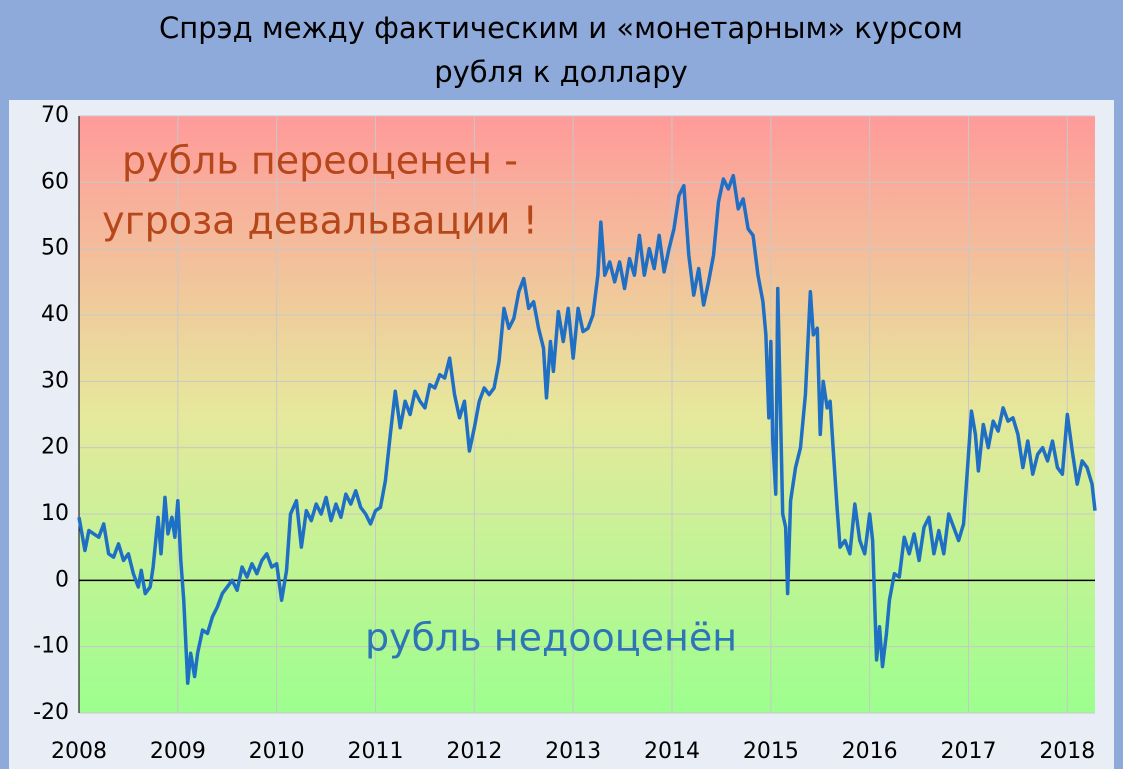 Image resolution: width=1123 pixels, height=769 pixels. Describe the element at coordinates (375, 751) in the screenshot. I see `x-tick-label: 2011` at that location.